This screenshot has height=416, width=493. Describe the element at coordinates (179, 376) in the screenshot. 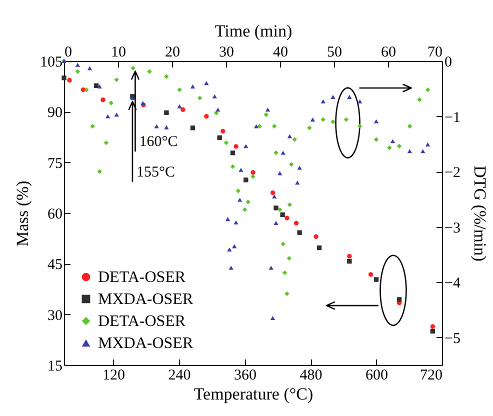

I see `x-tick-label: 240` at that location.